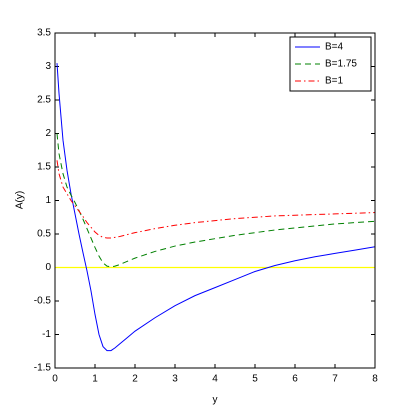 This screenshot has height=420, width=415. I want to click on legend-box, so click(330, 64).